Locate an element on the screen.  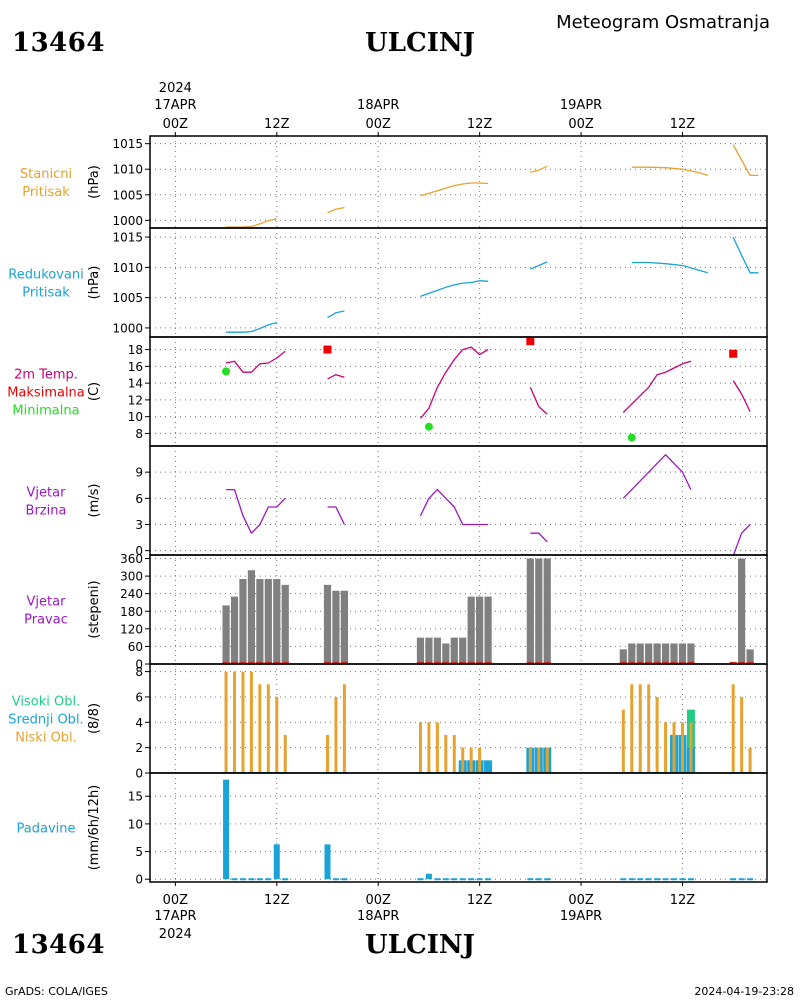
grads-credit: GrADS: COLA/IGES is located at coordinates (56, 991).